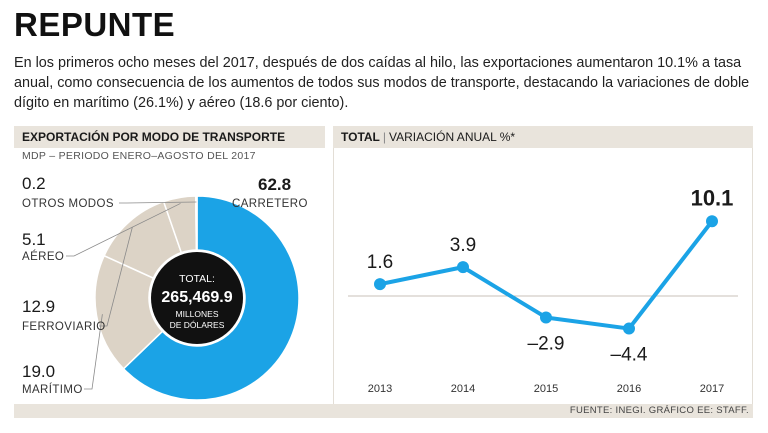 The image size is (768, 433). What do you see at coordinates (629, 389) in the screenshot?
I see `x-tick-2016: 2016` at bounding box center [629, 389].